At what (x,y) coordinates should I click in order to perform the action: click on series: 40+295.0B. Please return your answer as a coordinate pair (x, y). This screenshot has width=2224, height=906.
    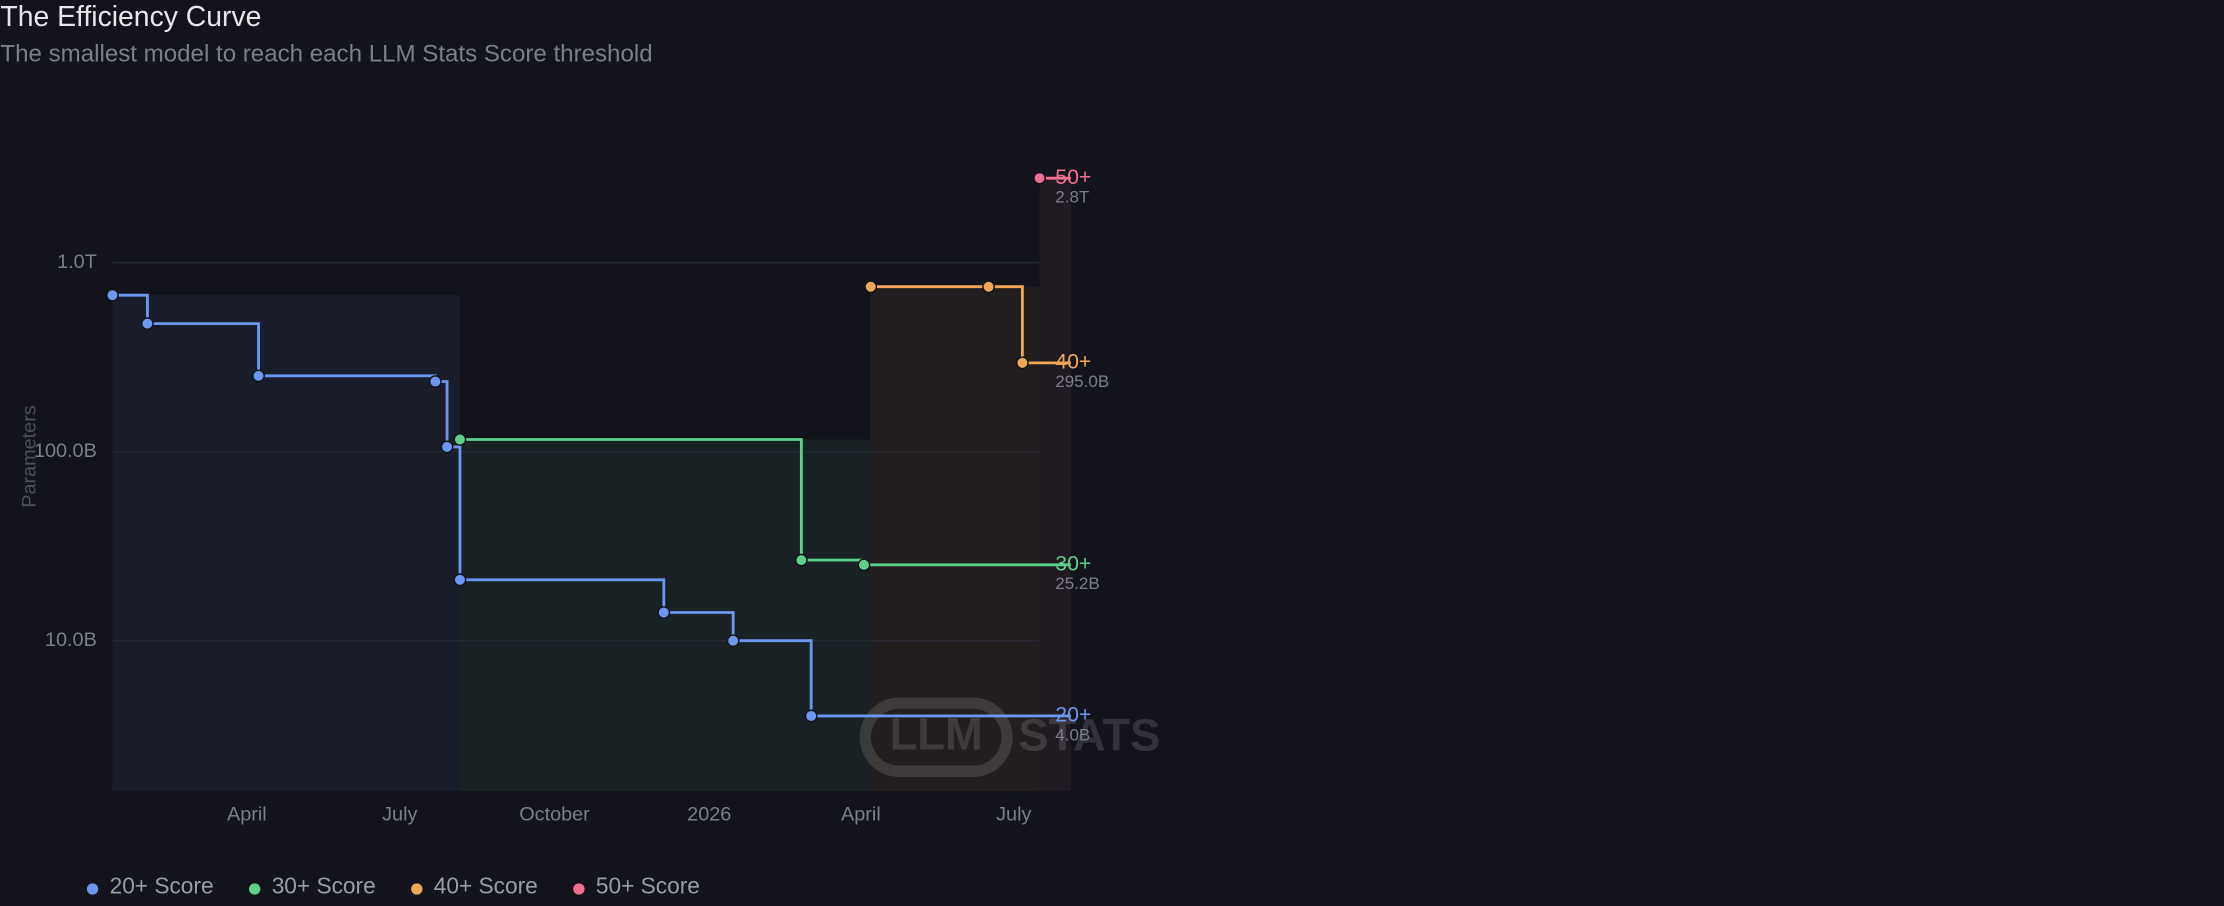
    Looking at the image, I should click on (986, 335).